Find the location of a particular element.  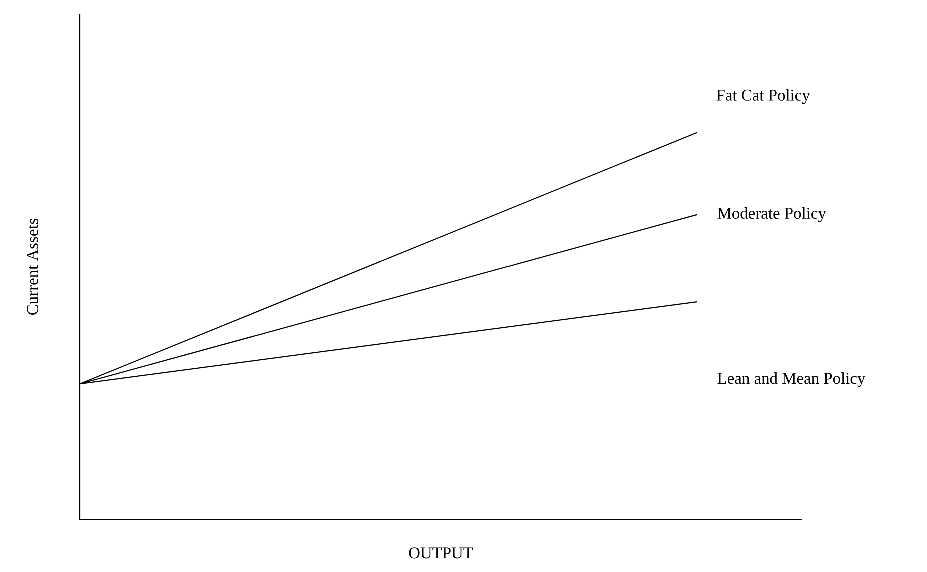

y-axis-title: Current Assets is located at coordinates (32, 266).